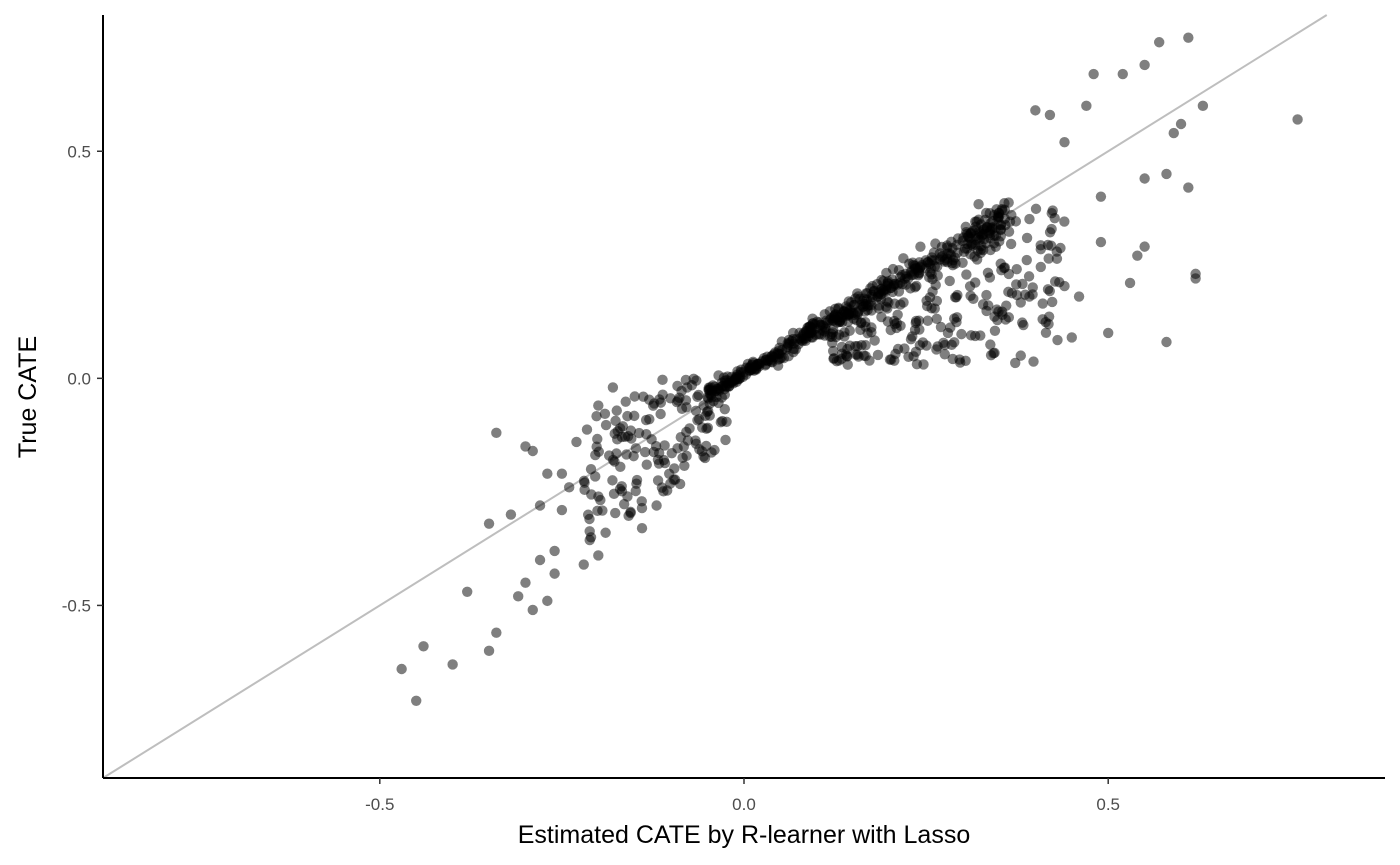  I want to click on x-tick-label: 0.0, so click(744, 804).